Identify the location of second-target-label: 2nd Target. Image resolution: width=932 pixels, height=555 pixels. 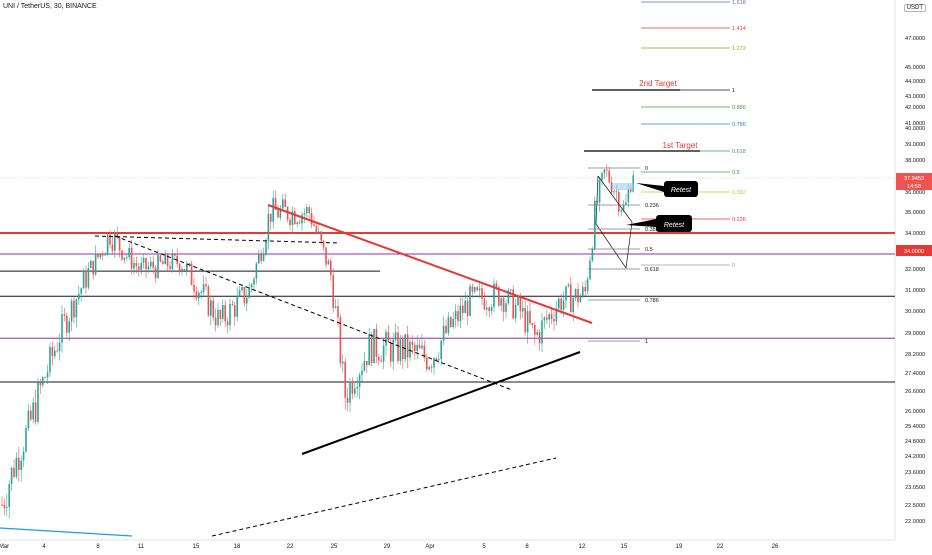
(658, 83).